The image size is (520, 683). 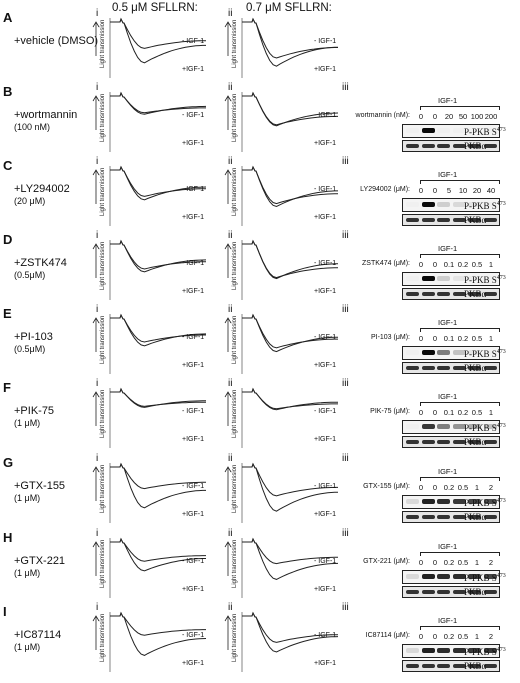 What do you see at coordinates (449, 487) in the screenshot?
I see `dose-value: 0.2` at bounding box center [449, 487].